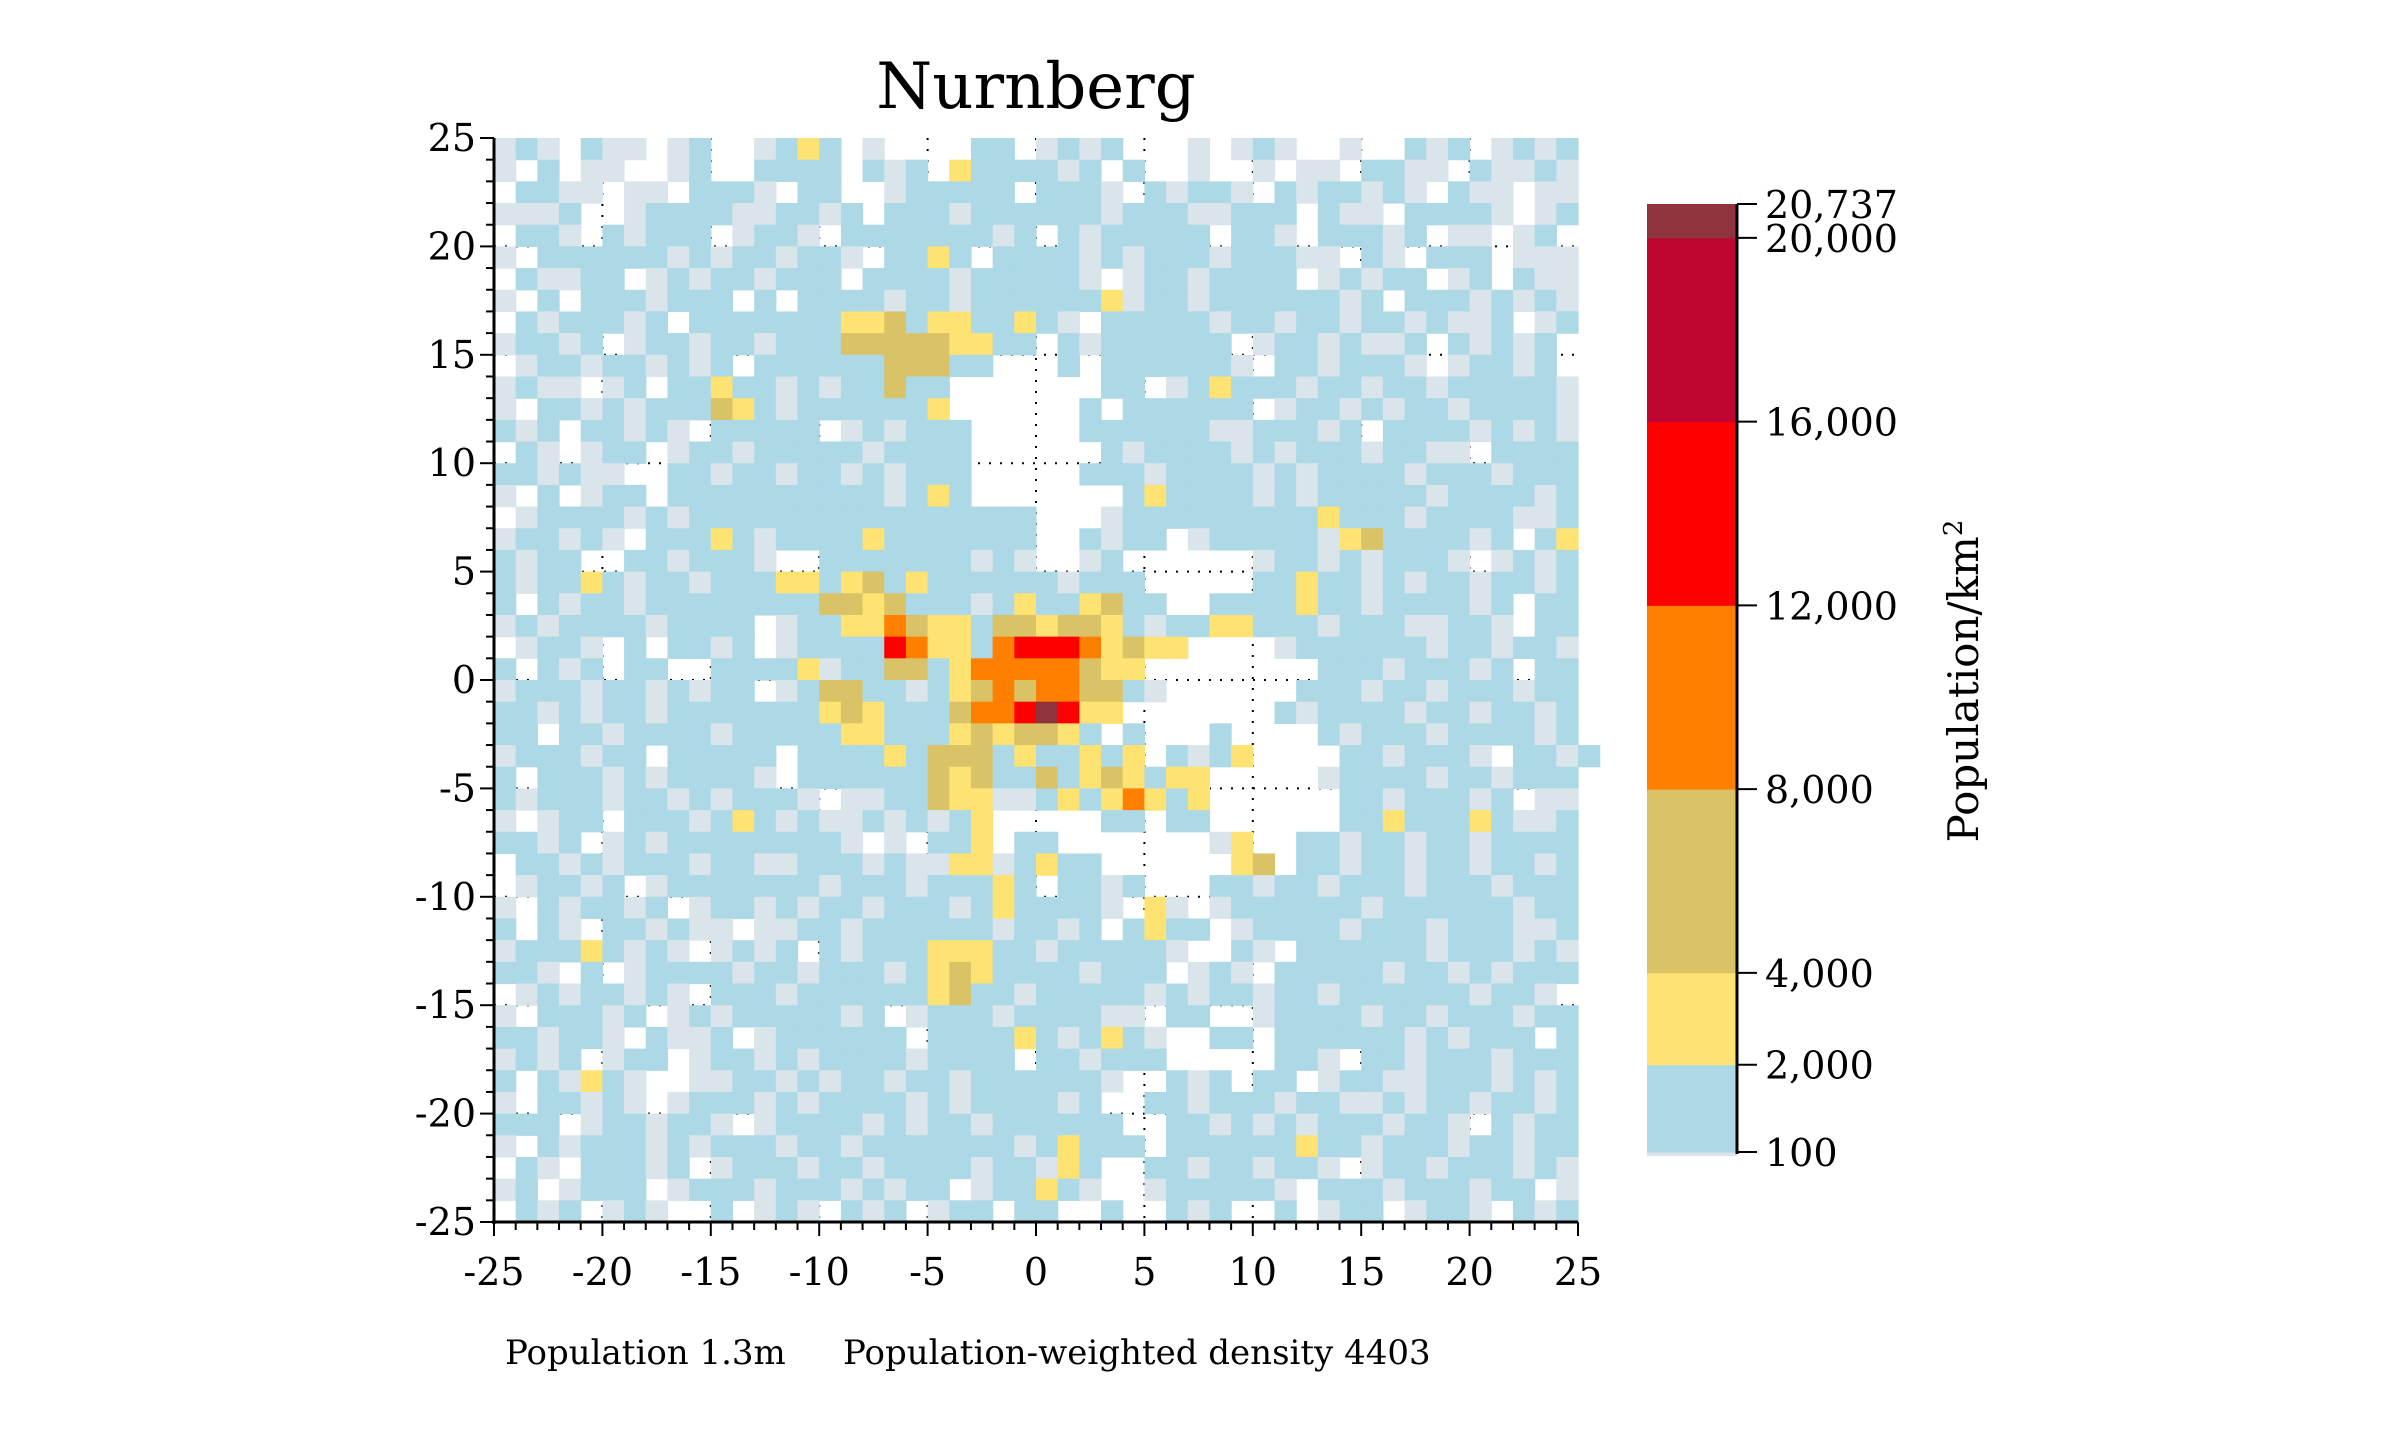 Image resolution: width=2400 pixels, height=1440 pixels. I want to click on y-tick-label: -15, so click(445, 1005).